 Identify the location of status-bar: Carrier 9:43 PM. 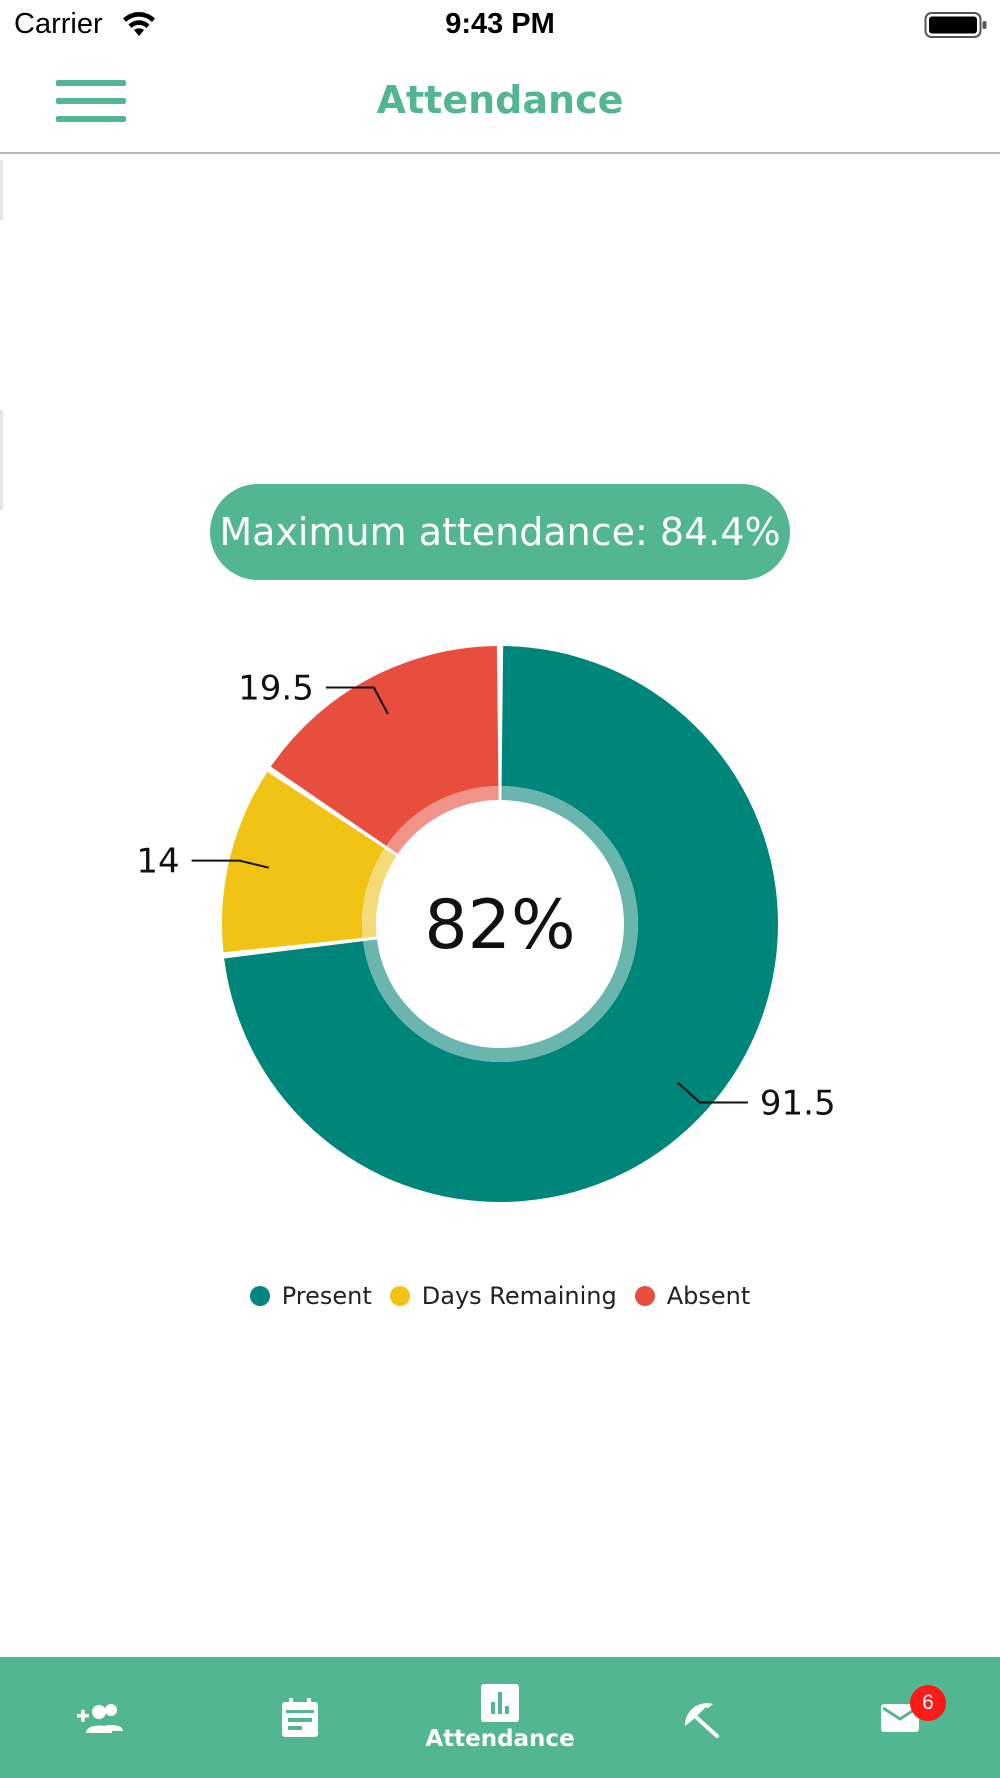
(500, 25).